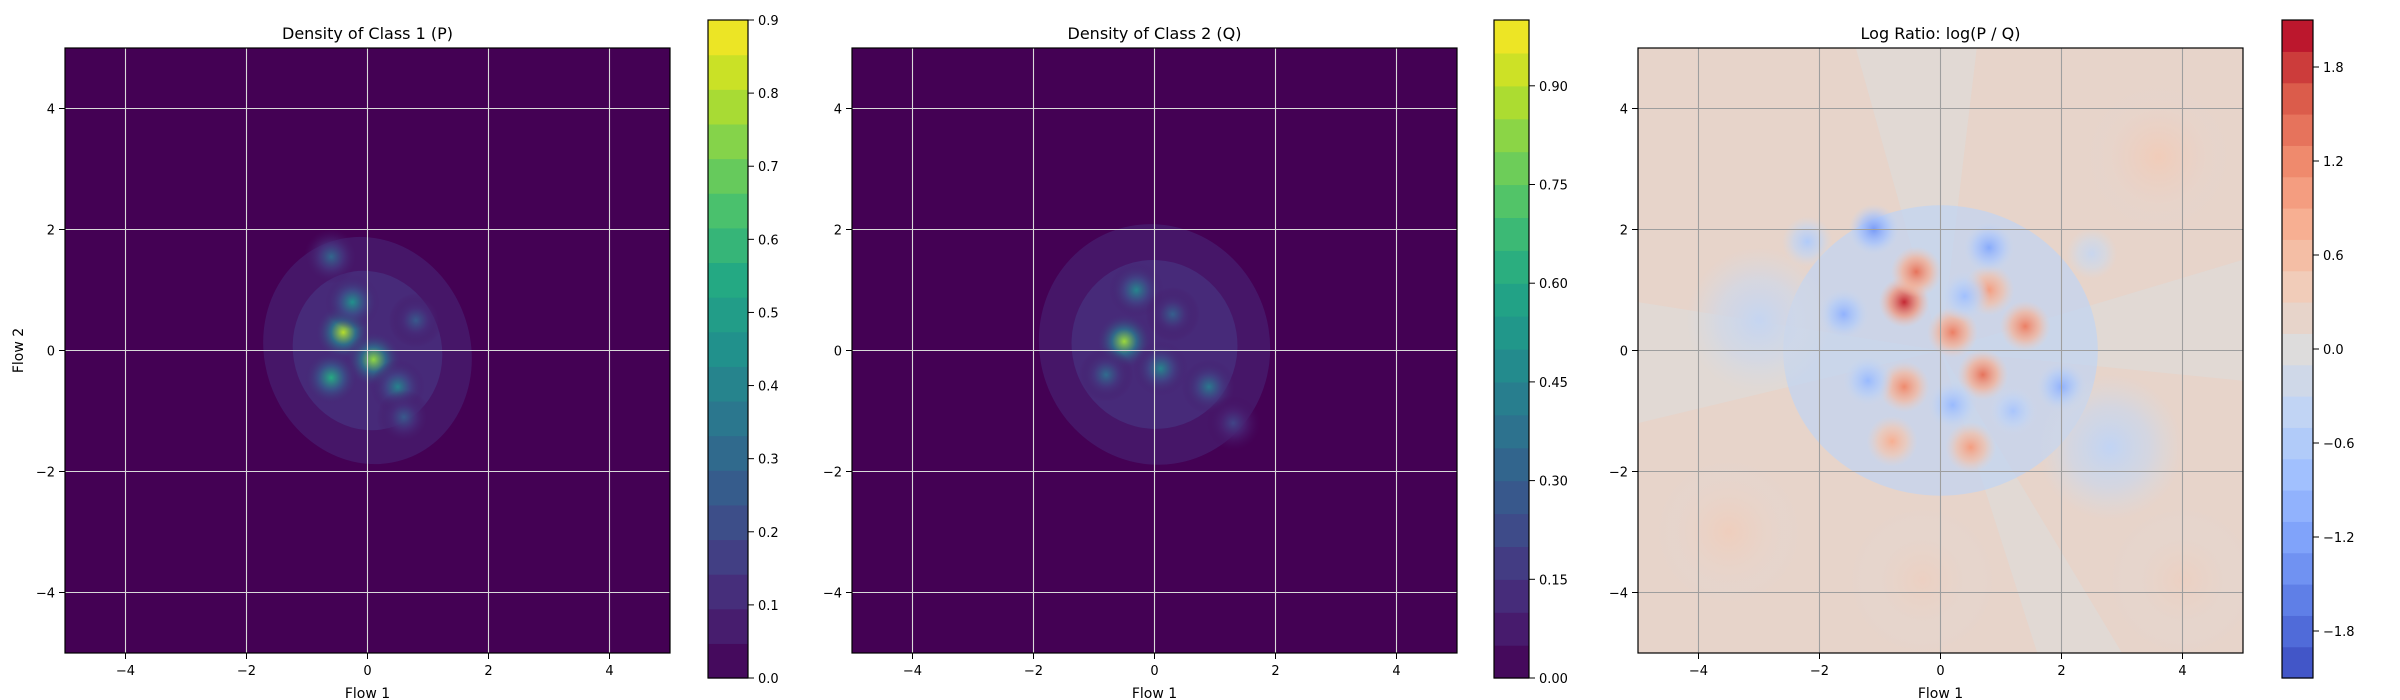 This screenshot has width=2400, height=700. I want to click on colorbar: 0.0 0.1 0.2 0.3 0.4 0.5 0.6 0.7 0.8 0.9, so click(743, 350).